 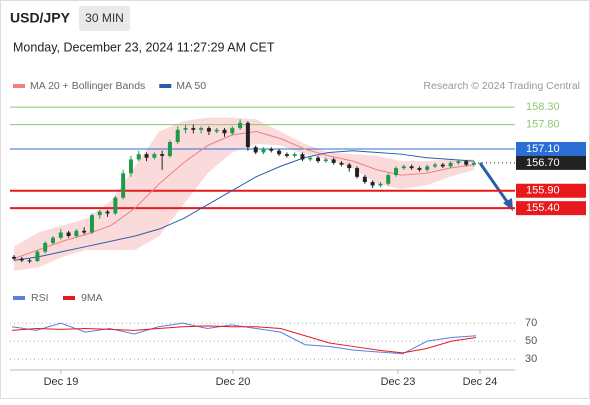 What do you see at coordinates (501, 86) in the screenshot?
I see `credit: Research © 2024 Trading Central` at bounding box center [501, 86].